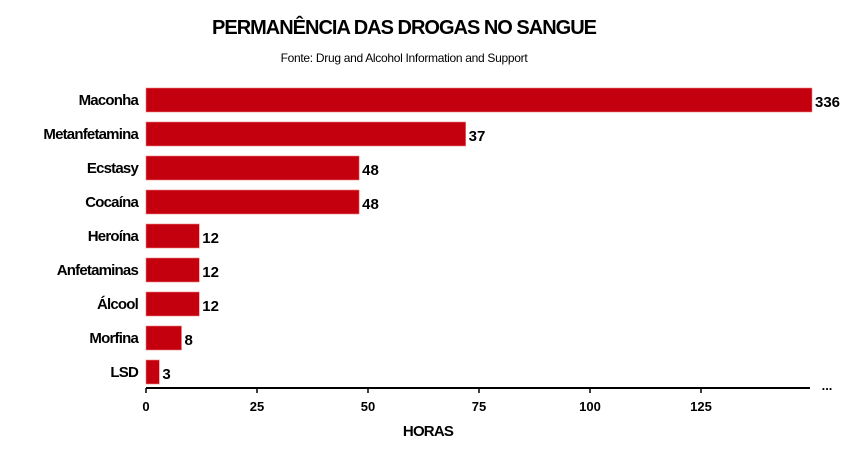  Describe the element at coordinates (479, 406) in the screenshot. I see `x-tick-label: 75` at that location.